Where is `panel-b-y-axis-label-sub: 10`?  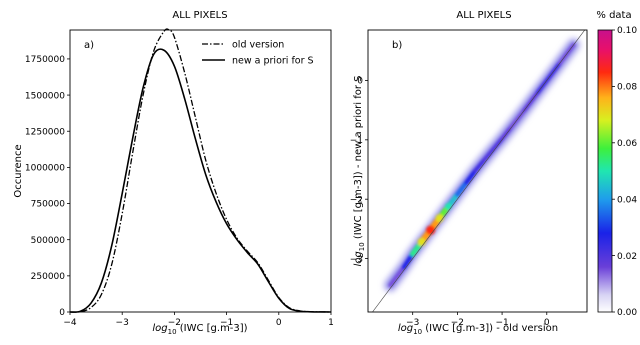 panel-b-y-axis-label-sub: 10 is located at coordinates (362, 246).